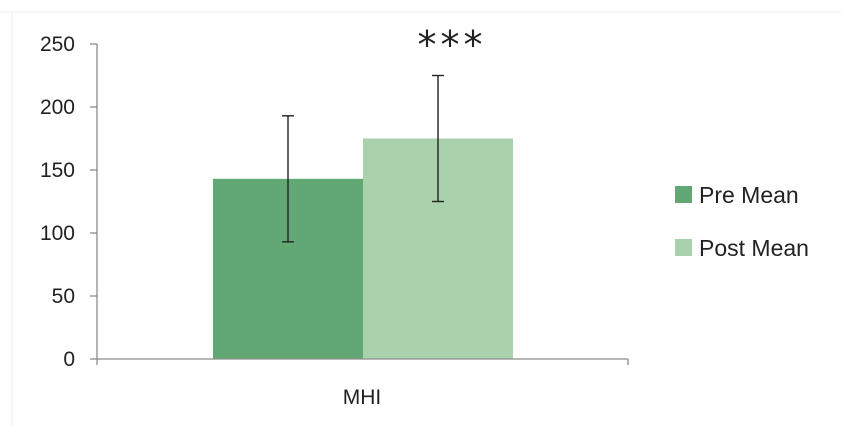  I want to click on legend-swatch-pre-mean, so click(683, 194).